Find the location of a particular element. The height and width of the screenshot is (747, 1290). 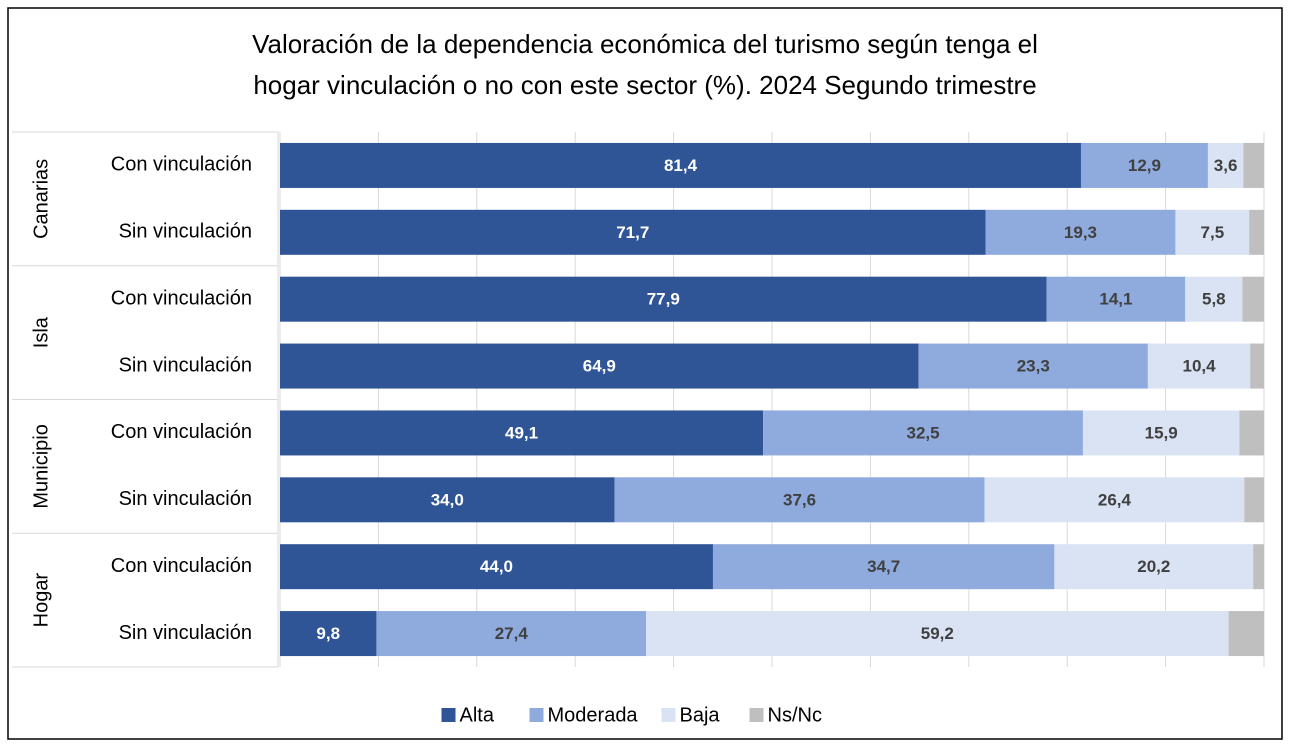

data-label: 77,9 is located at coordinates (663, 299).